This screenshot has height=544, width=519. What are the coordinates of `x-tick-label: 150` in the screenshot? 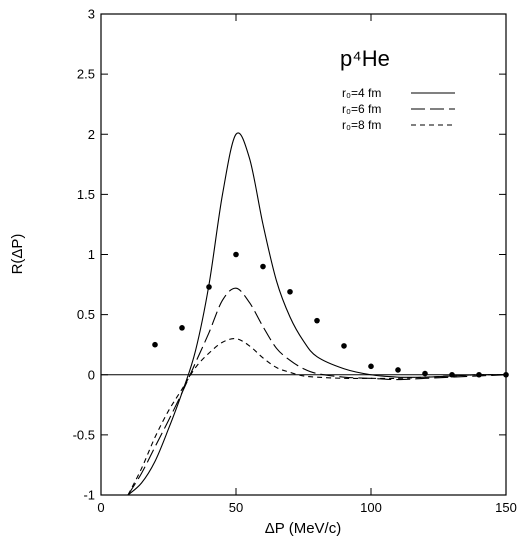 It's located at (506, 507).